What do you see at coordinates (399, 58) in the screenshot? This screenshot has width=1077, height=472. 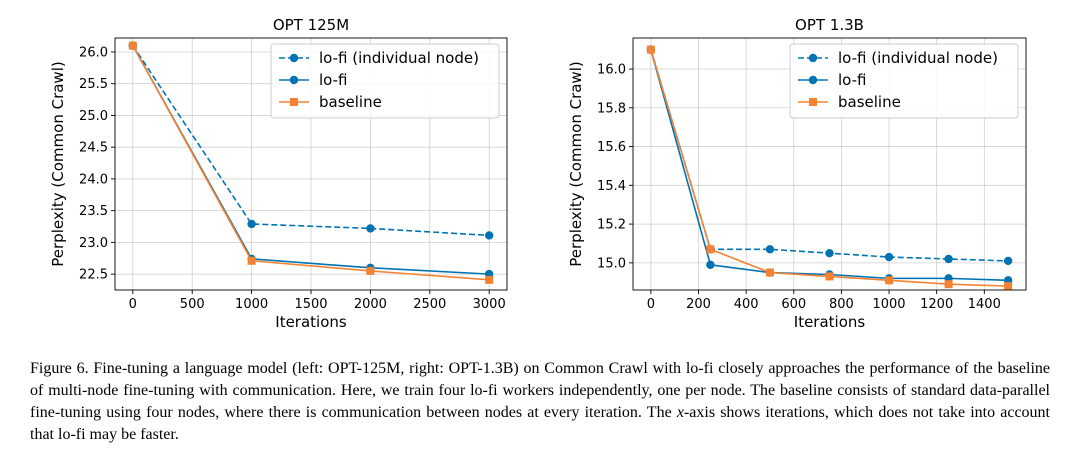 I see `chart1-legend-lo-fi-individual-node-label: lo-fi (individual node)` at bounding box center [399, 58].